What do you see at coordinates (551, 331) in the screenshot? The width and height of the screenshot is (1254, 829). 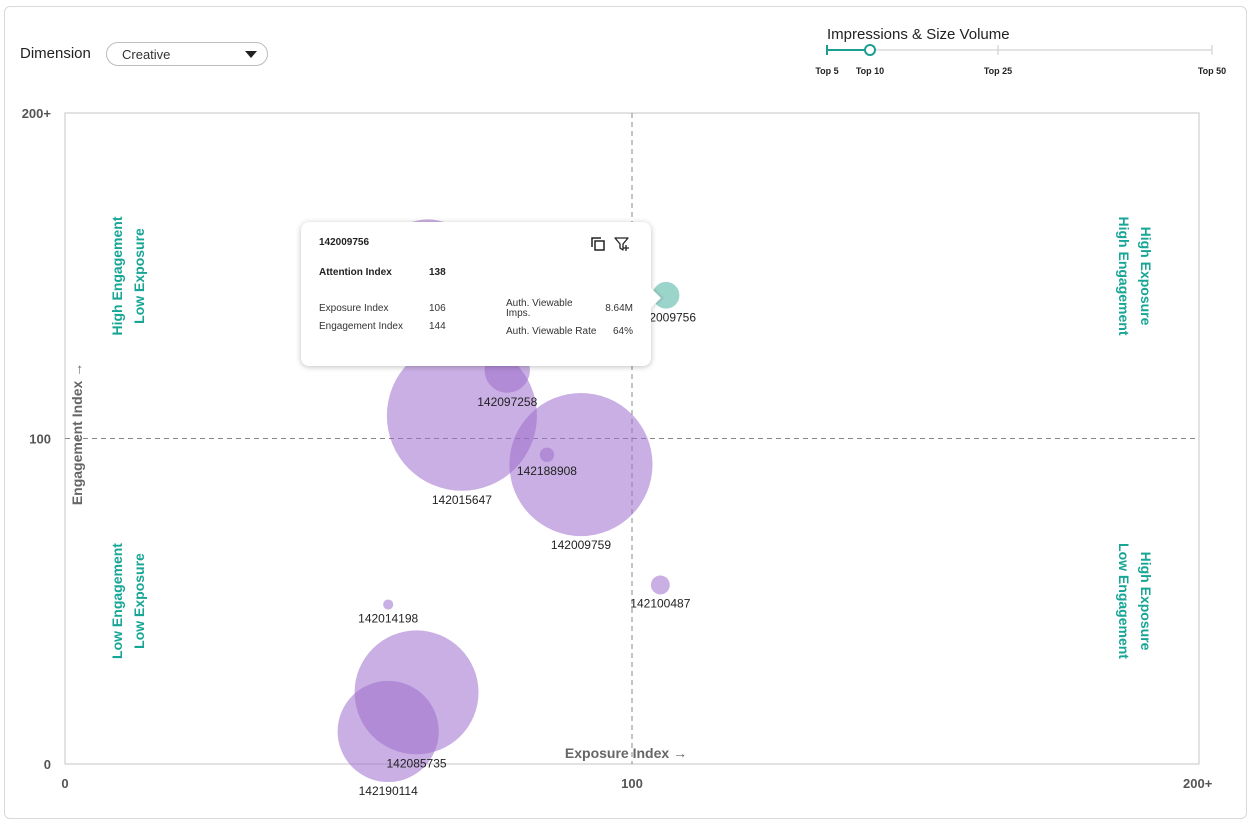 I see `viewable-rate-label: Auth. Viewable Rate` at bounding box center [551, 331].